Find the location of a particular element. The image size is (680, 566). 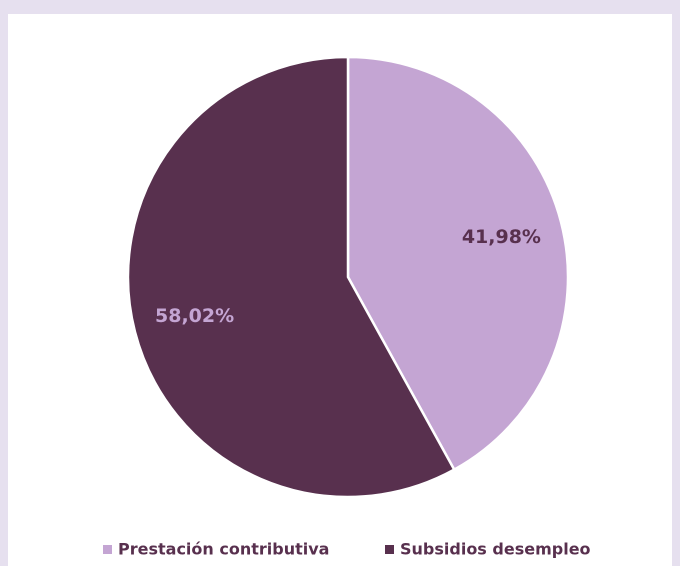

legend-label: Subsidios desempleo is located at coordinates (495, 549).